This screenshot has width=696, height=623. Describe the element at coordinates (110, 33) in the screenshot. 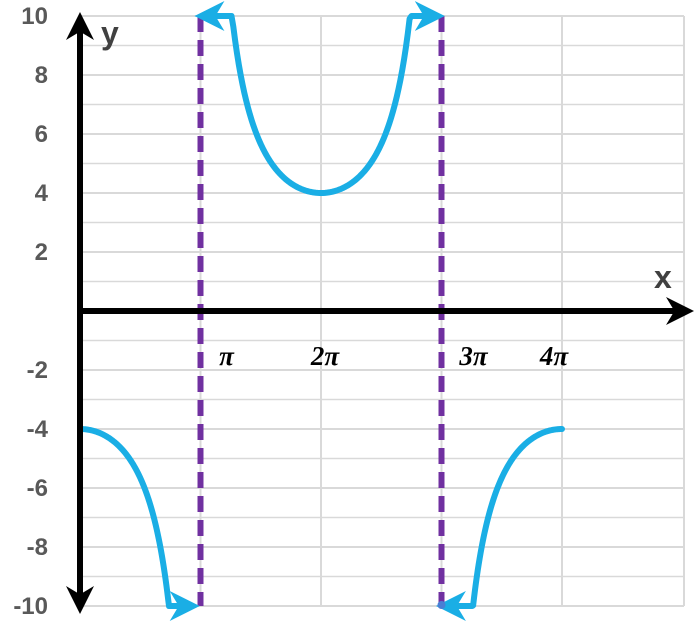

I see `y-axis-label: y` at that location.